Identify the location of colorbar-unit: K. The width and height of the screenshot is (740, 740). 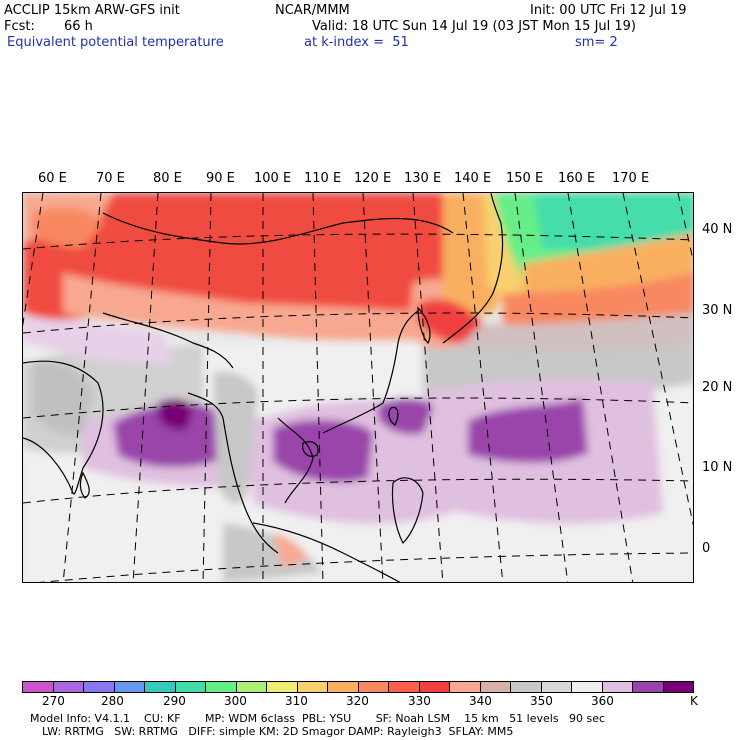
(694, 701).